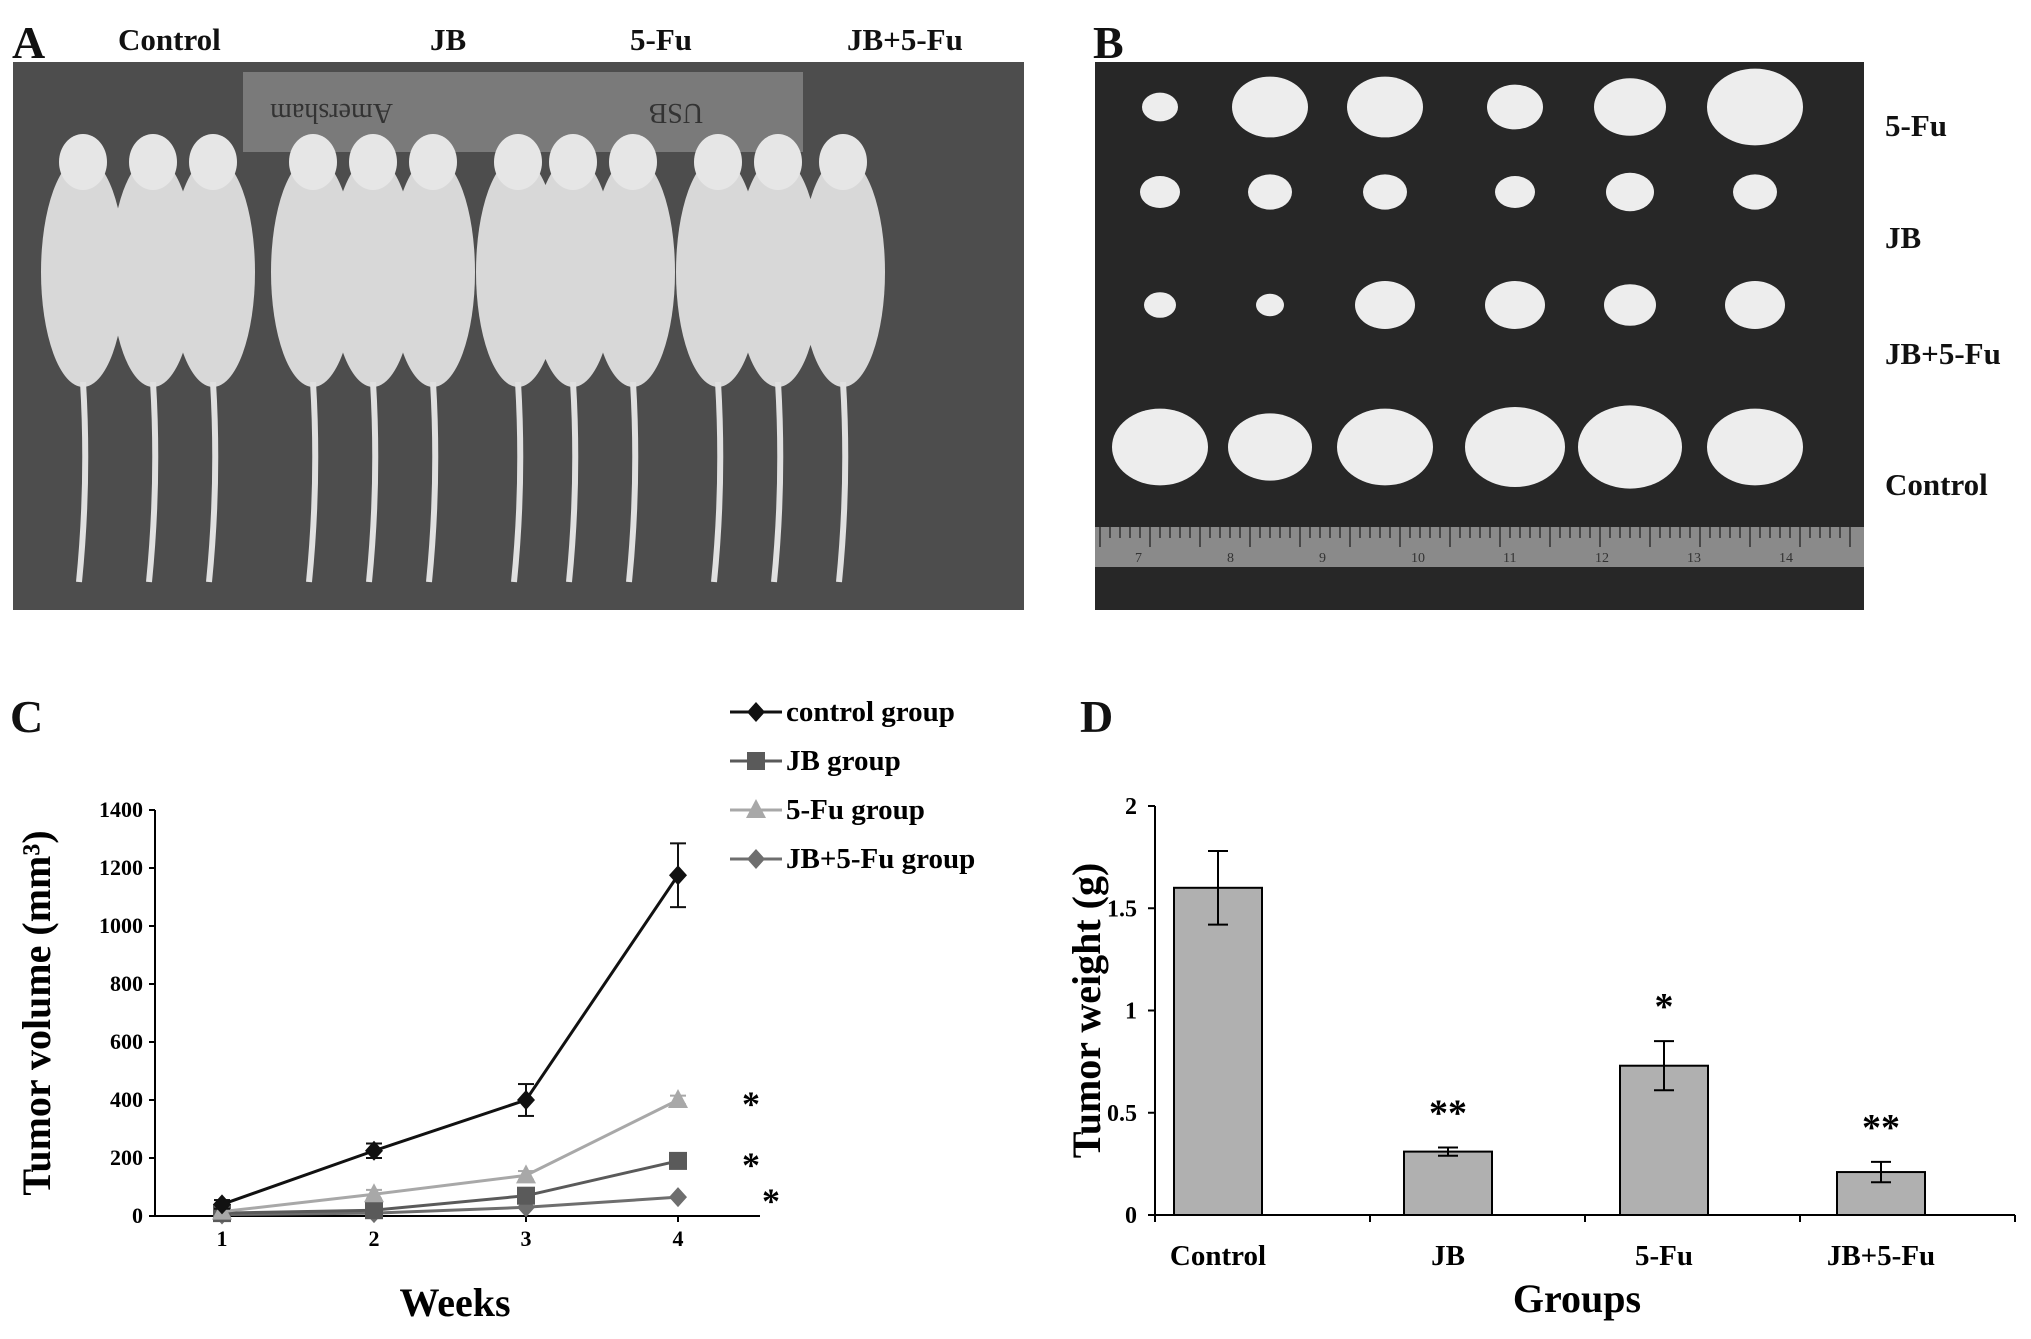  Describe the element at coordinates (842, 712) in the screenshot. I see `legend-item: control group` at that location.